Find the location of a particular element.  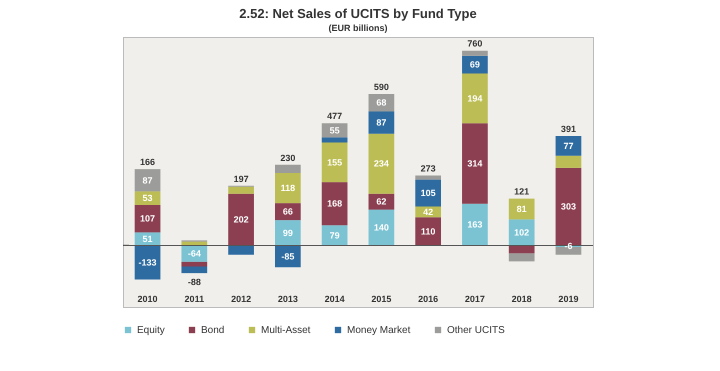

data-label: 110 is located at coordinates (428, 231).